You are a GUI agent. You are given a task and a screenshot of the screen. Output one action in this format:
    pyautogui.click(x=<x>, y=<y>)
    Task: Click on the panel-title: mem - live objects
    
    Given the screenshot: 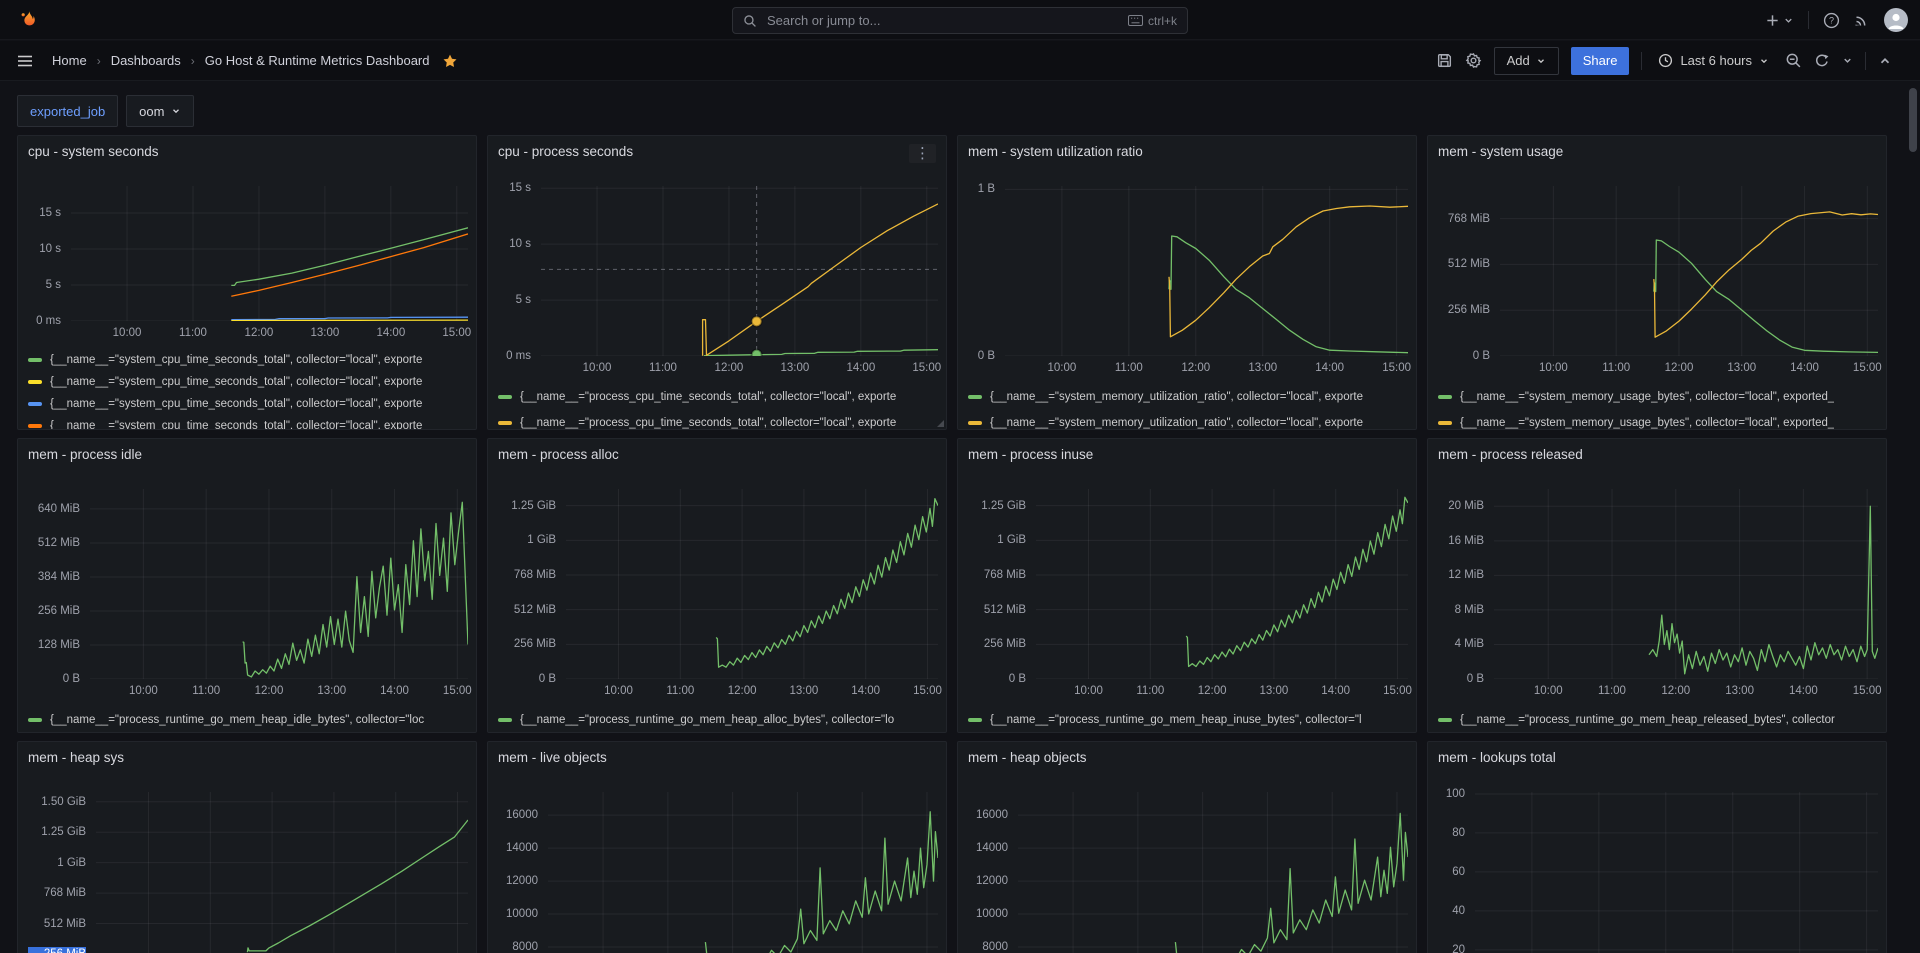 What is the action you would take?
    pyautogui.click(x=552, y=757)
    